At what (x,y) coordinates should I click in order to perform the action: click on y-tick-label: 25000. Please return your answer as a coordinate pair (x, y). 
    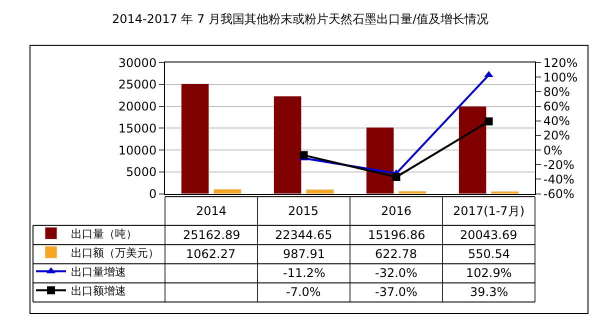
    Looking at the image, I should click on (137, 85).